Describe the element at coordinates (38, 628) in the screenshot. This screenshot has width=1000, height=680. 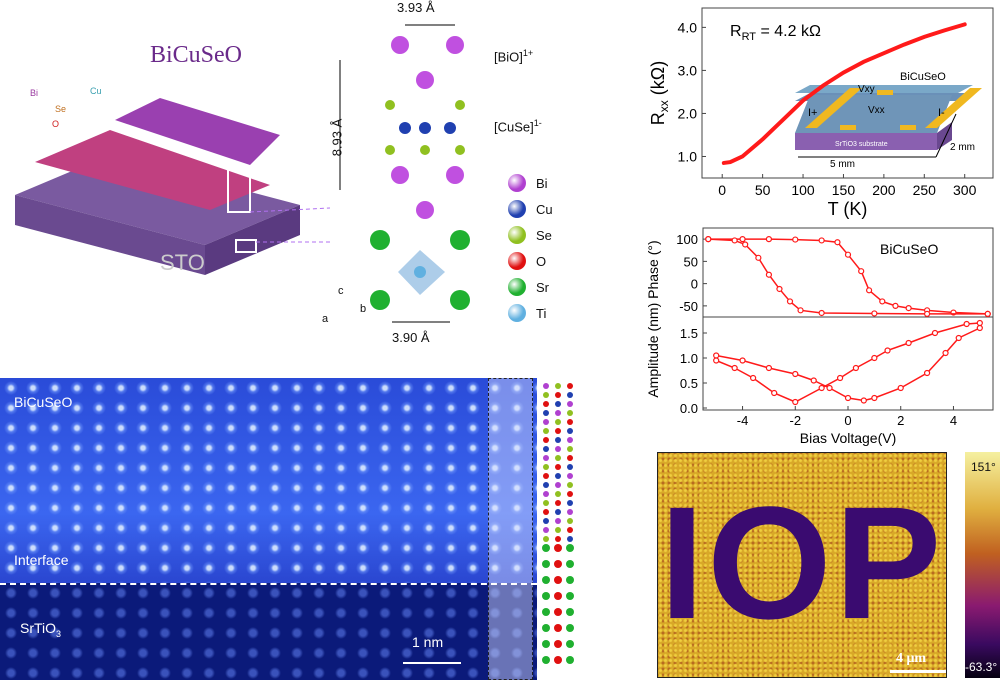
I see `stem-label-bottom: SrTiO` at that location.